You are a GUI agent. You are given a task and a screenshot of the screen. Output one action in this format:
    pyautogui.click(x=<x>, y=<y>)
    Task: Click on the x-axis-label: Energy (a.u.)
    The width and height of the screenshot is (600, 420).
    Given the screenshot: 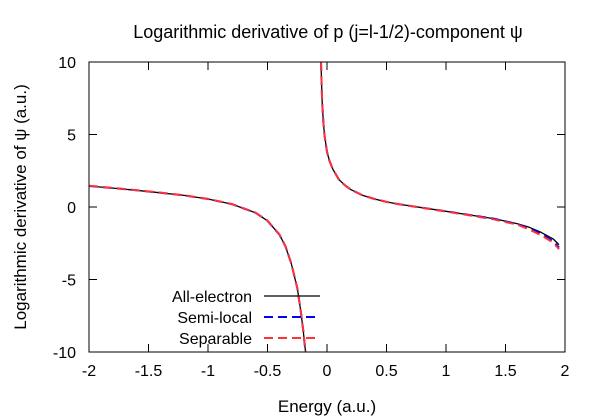 What is the action you would take?
    pyautogui.click(x=327, y=406)
    